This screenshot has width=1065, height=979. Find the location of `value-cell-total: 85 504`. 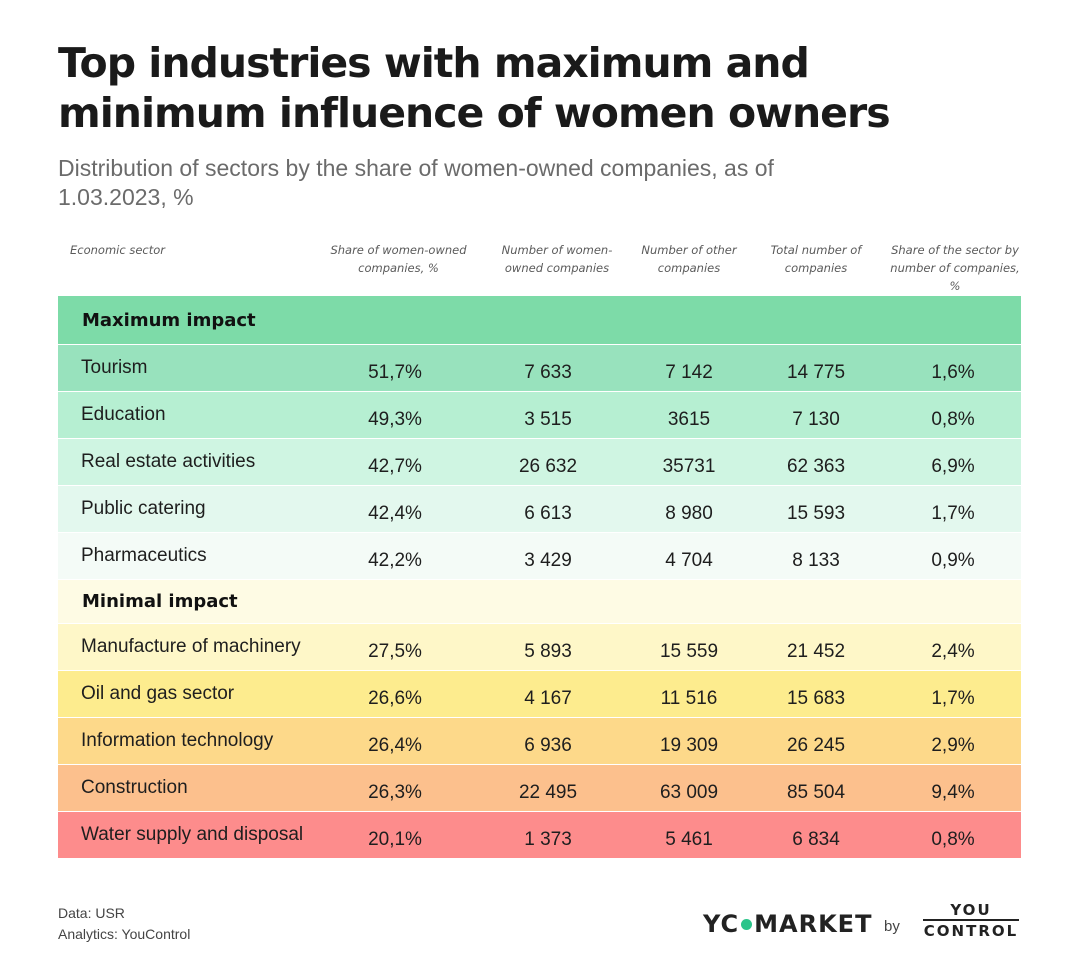

value-cell-total: 85 504 is located at coordinates (816, 792).